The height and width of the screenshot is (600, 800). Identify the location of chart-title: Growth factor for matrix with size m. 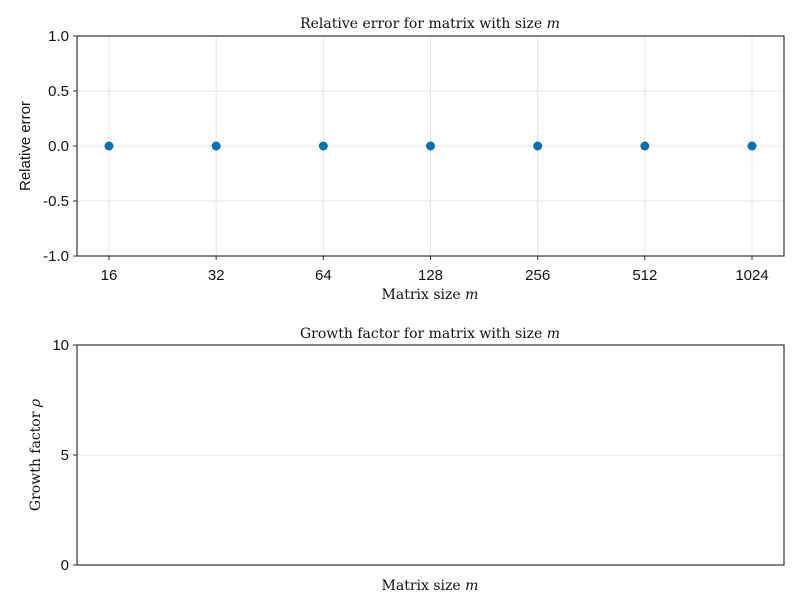
(430, 334).